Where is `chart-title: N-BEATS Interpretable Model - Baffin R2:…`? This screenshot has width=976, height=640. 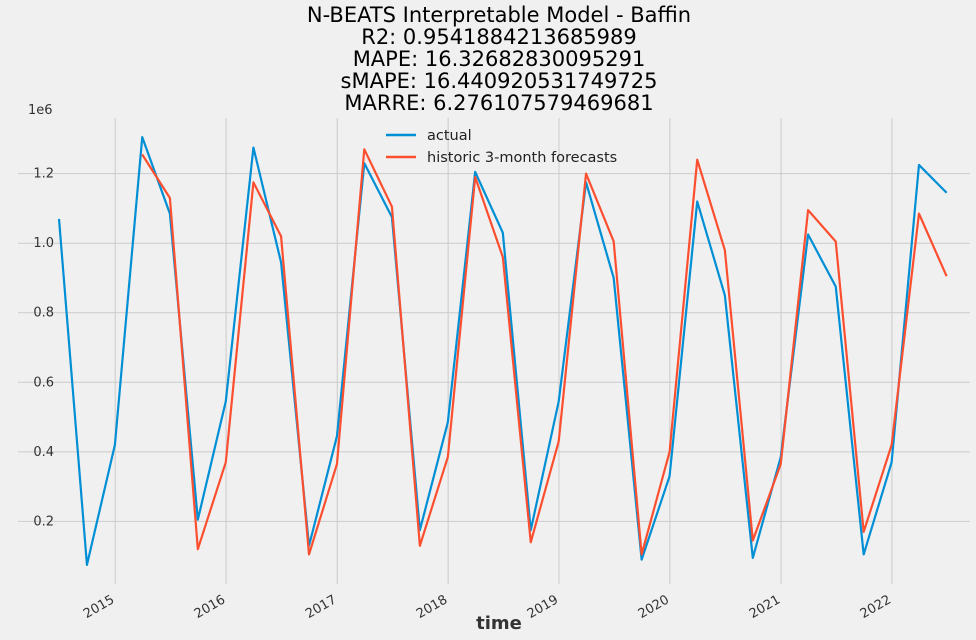 chart-title: N-BEATS Interpretable Model - Baffin R2:… is located at coordinates (499, 59).